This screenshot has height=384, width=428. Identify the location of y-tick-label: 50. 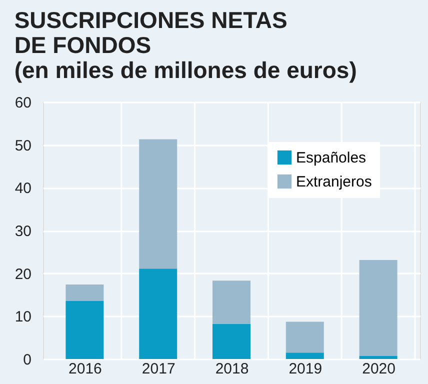
(23, 145).